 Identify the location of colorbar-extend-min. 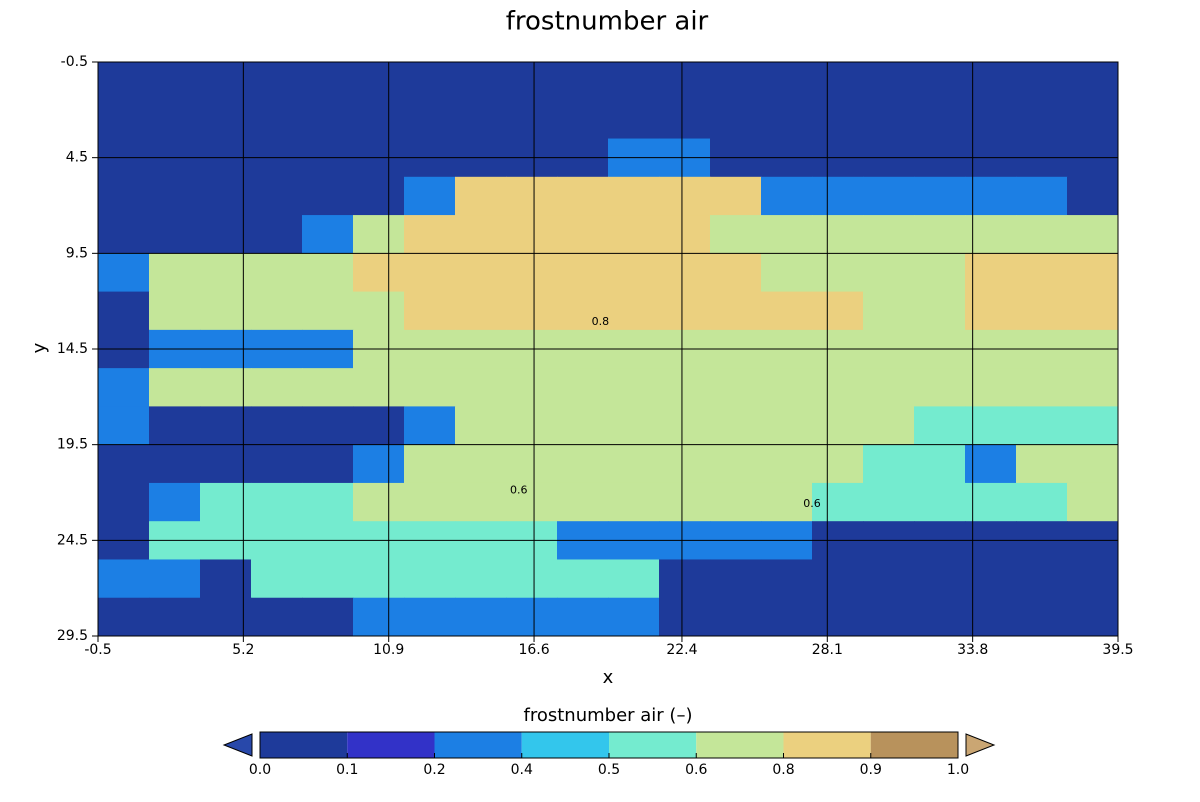
(237, 745).